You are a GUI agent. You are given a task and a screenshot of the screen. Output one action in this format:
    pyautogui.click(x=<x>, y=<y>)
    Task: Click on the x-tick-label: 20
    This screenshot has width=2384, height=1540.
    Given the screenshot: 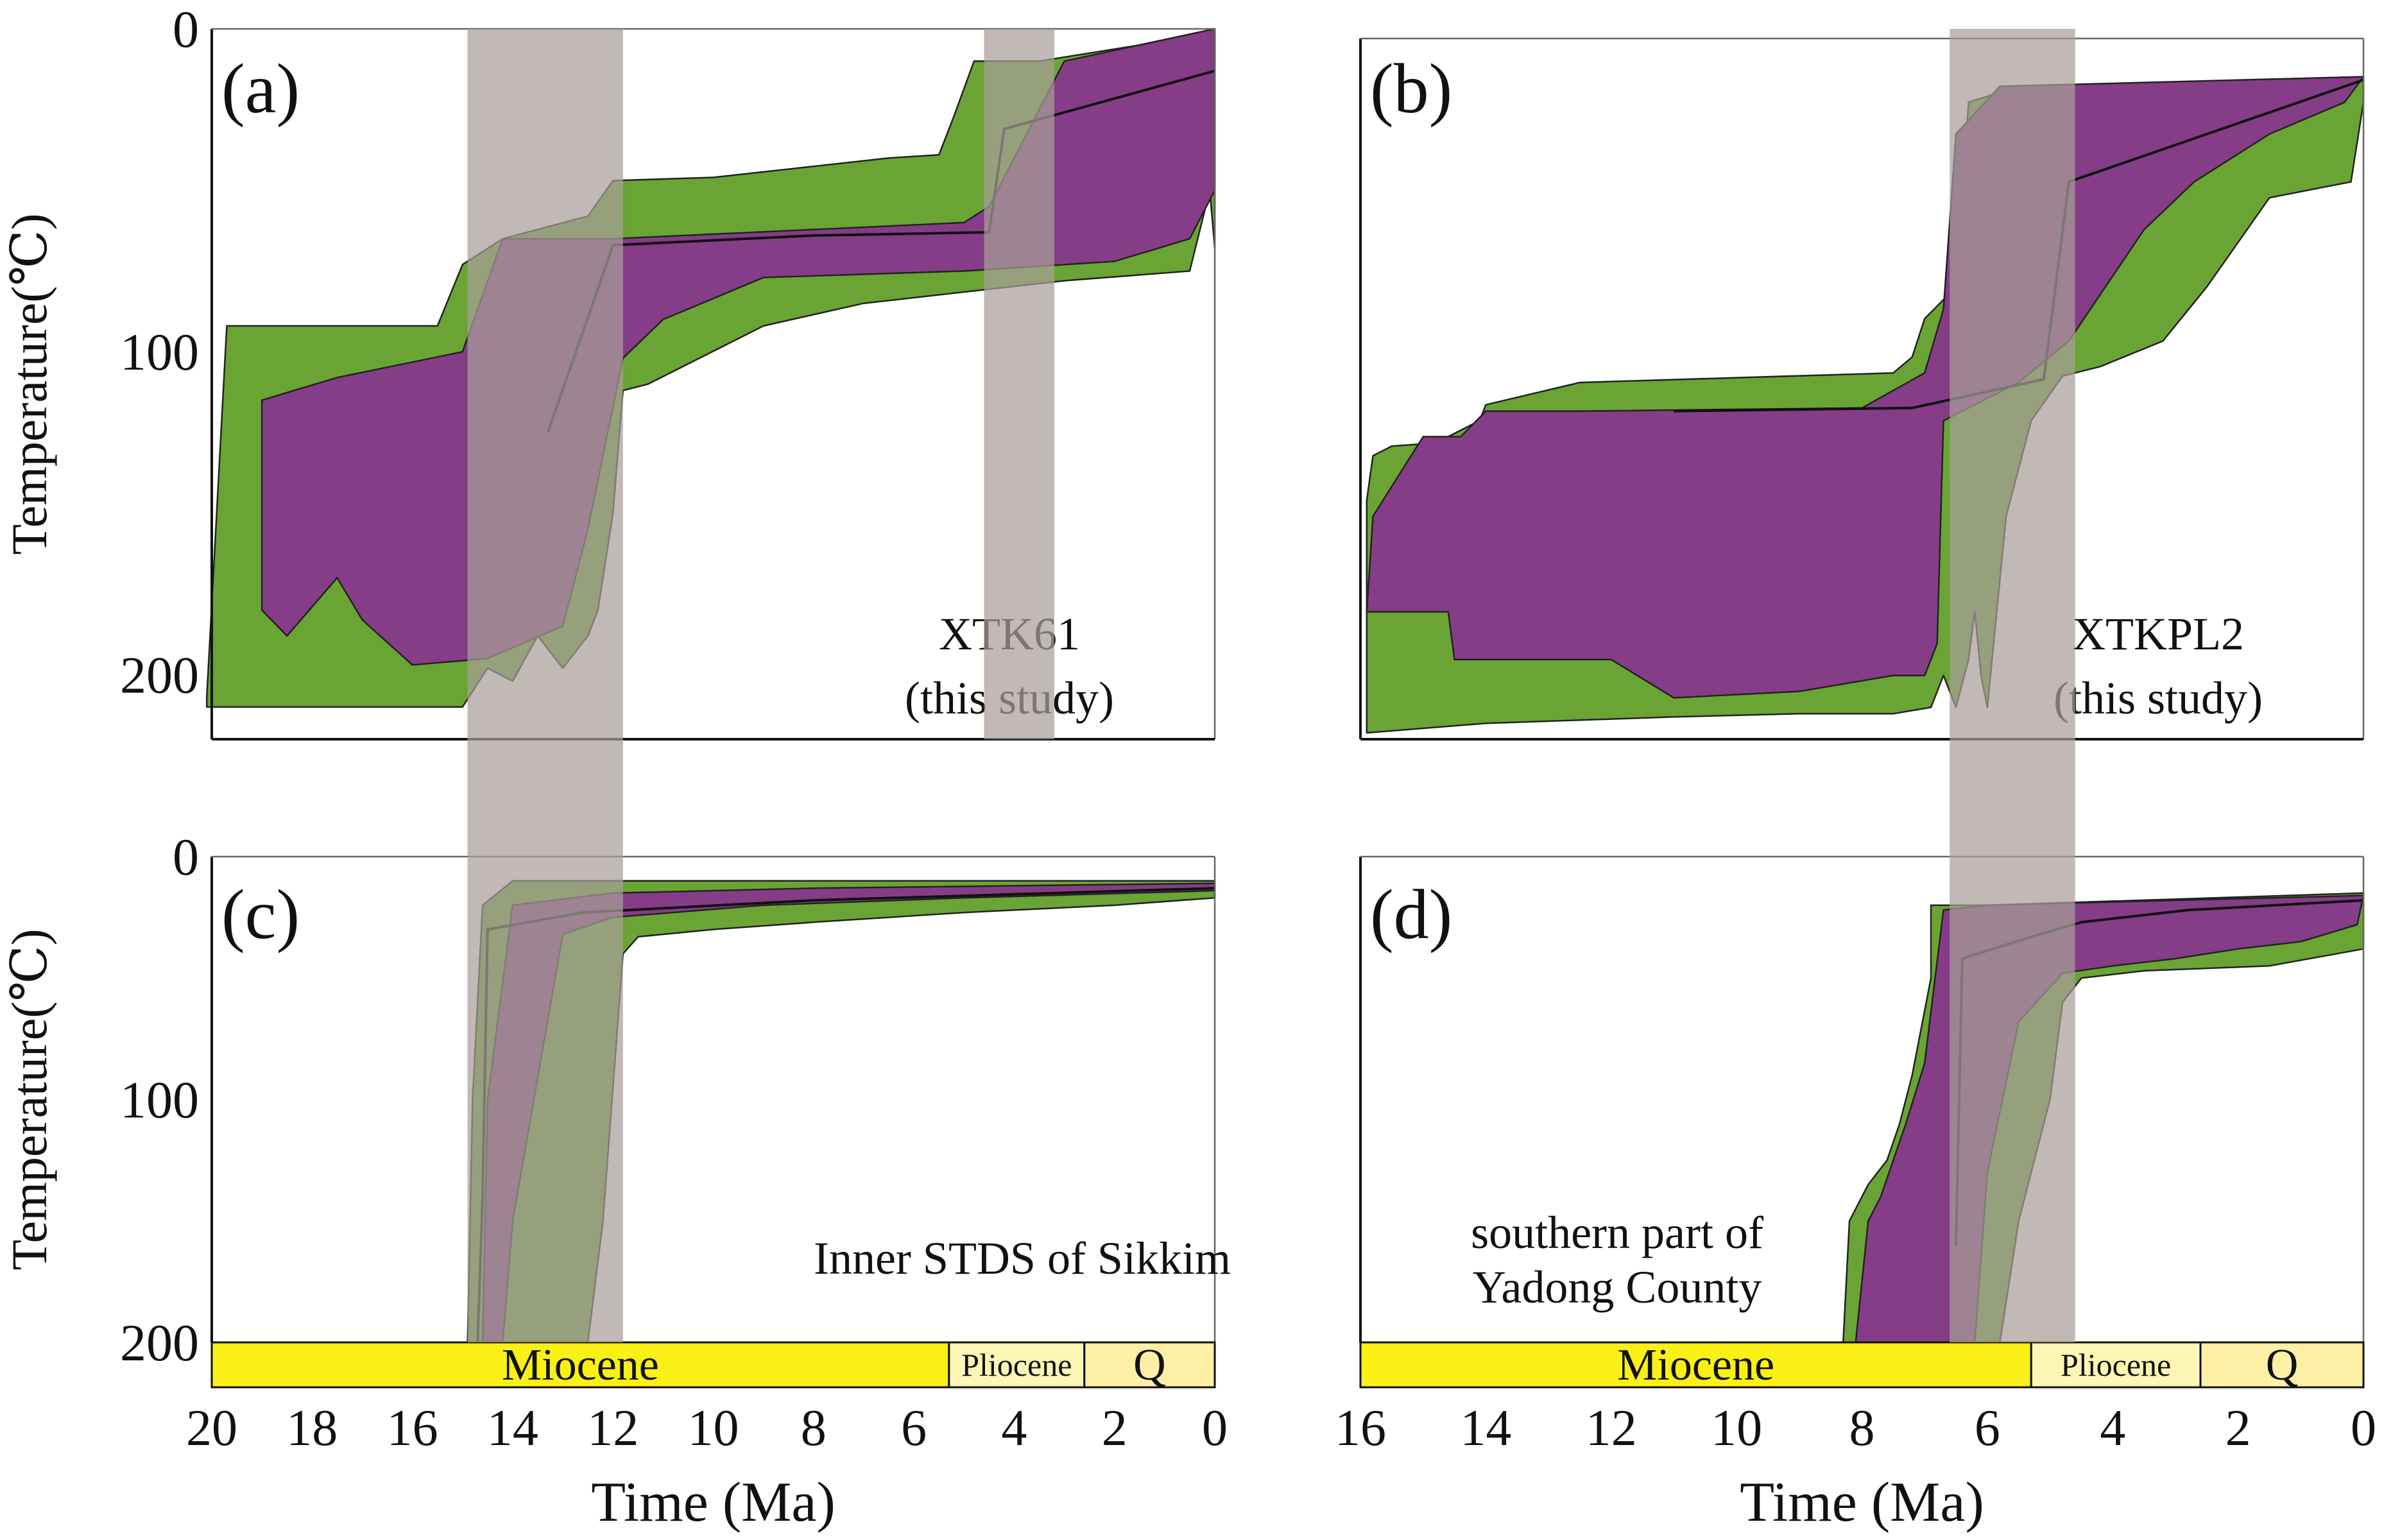 What is the action you would take?
    pyautogui.click(x=212, y=1429)
    